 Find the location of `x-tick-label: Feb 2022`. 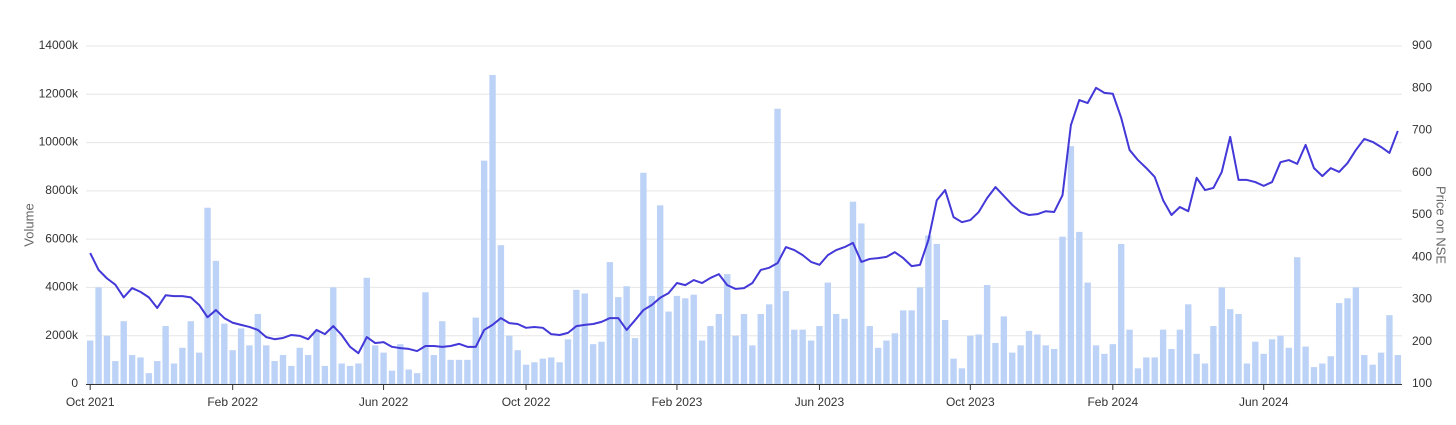

x-tick-label: Feb 2022 is located at coordinates (232, 402).